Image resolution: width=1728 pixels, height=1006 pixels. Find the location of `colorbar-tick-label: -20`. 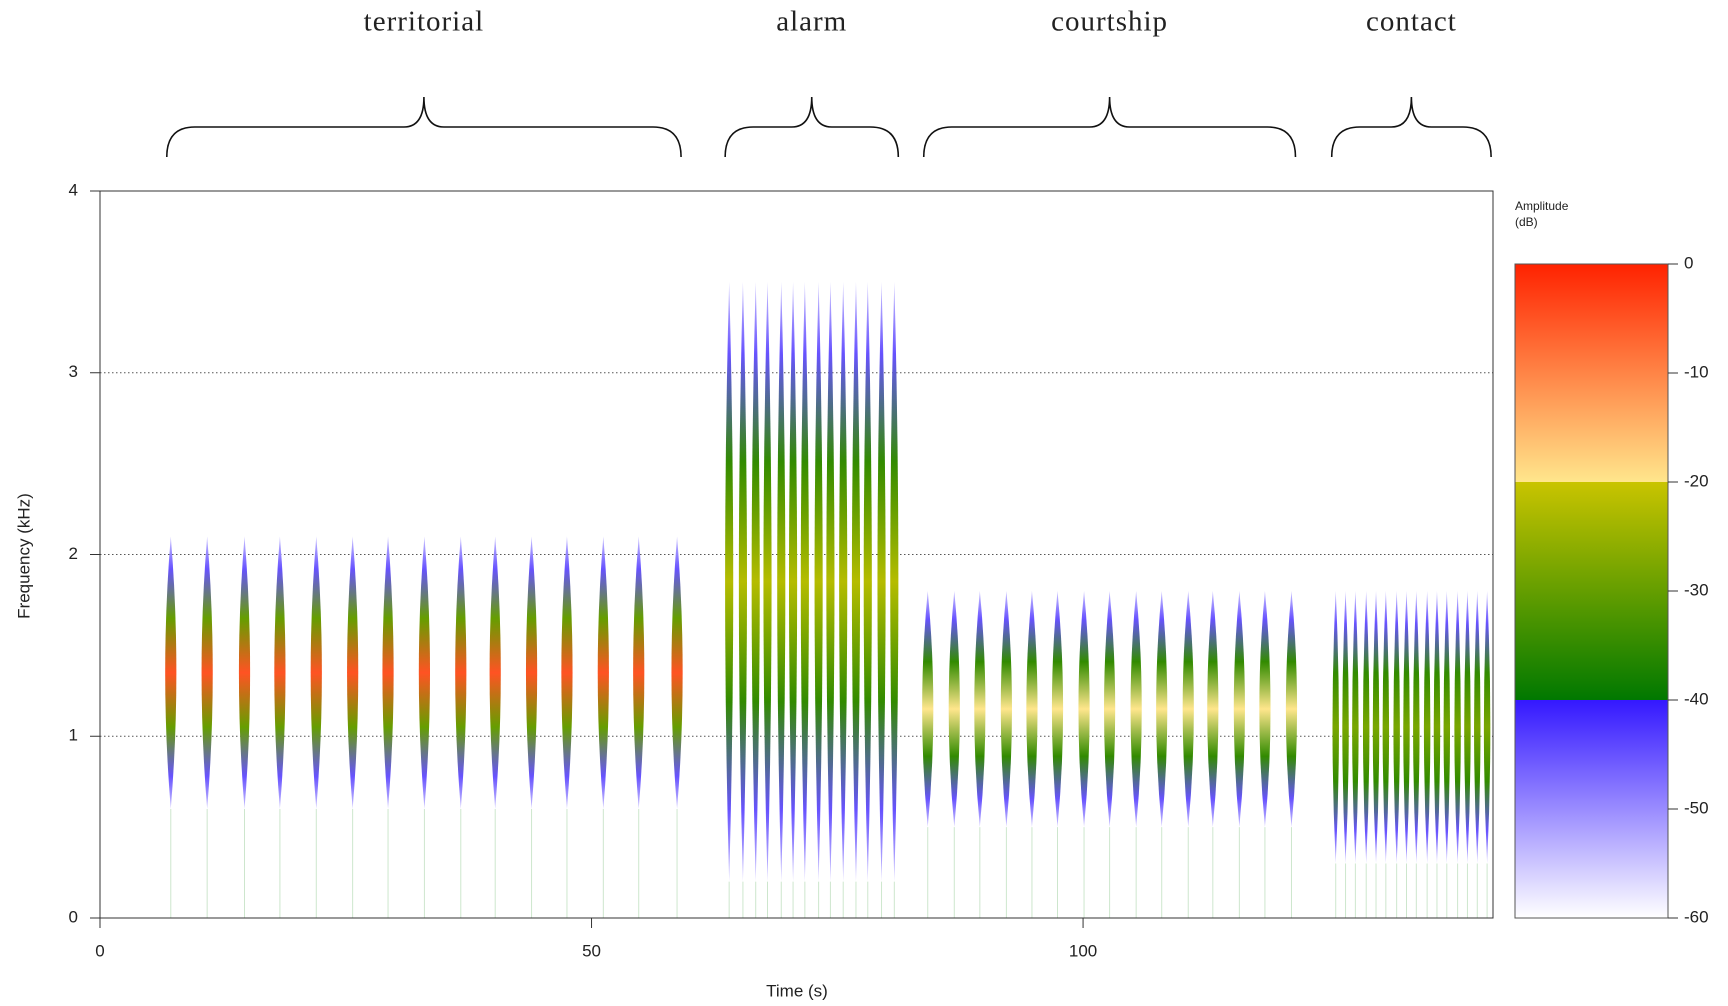

colorbar-tick-label: -20 is located at coordinates (1696, 480).